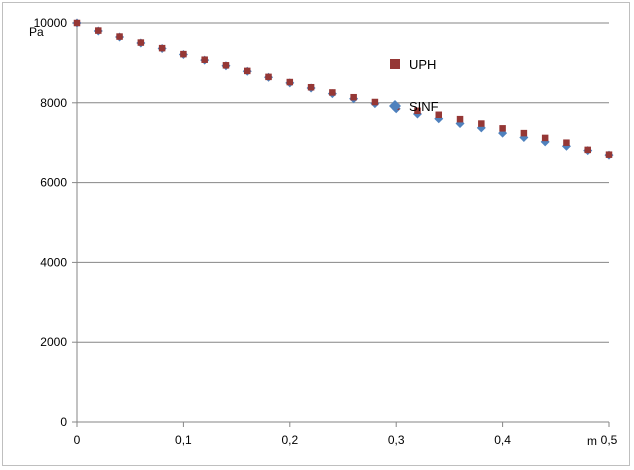  I want to click on x-axis-label: m, so click(592, 441).